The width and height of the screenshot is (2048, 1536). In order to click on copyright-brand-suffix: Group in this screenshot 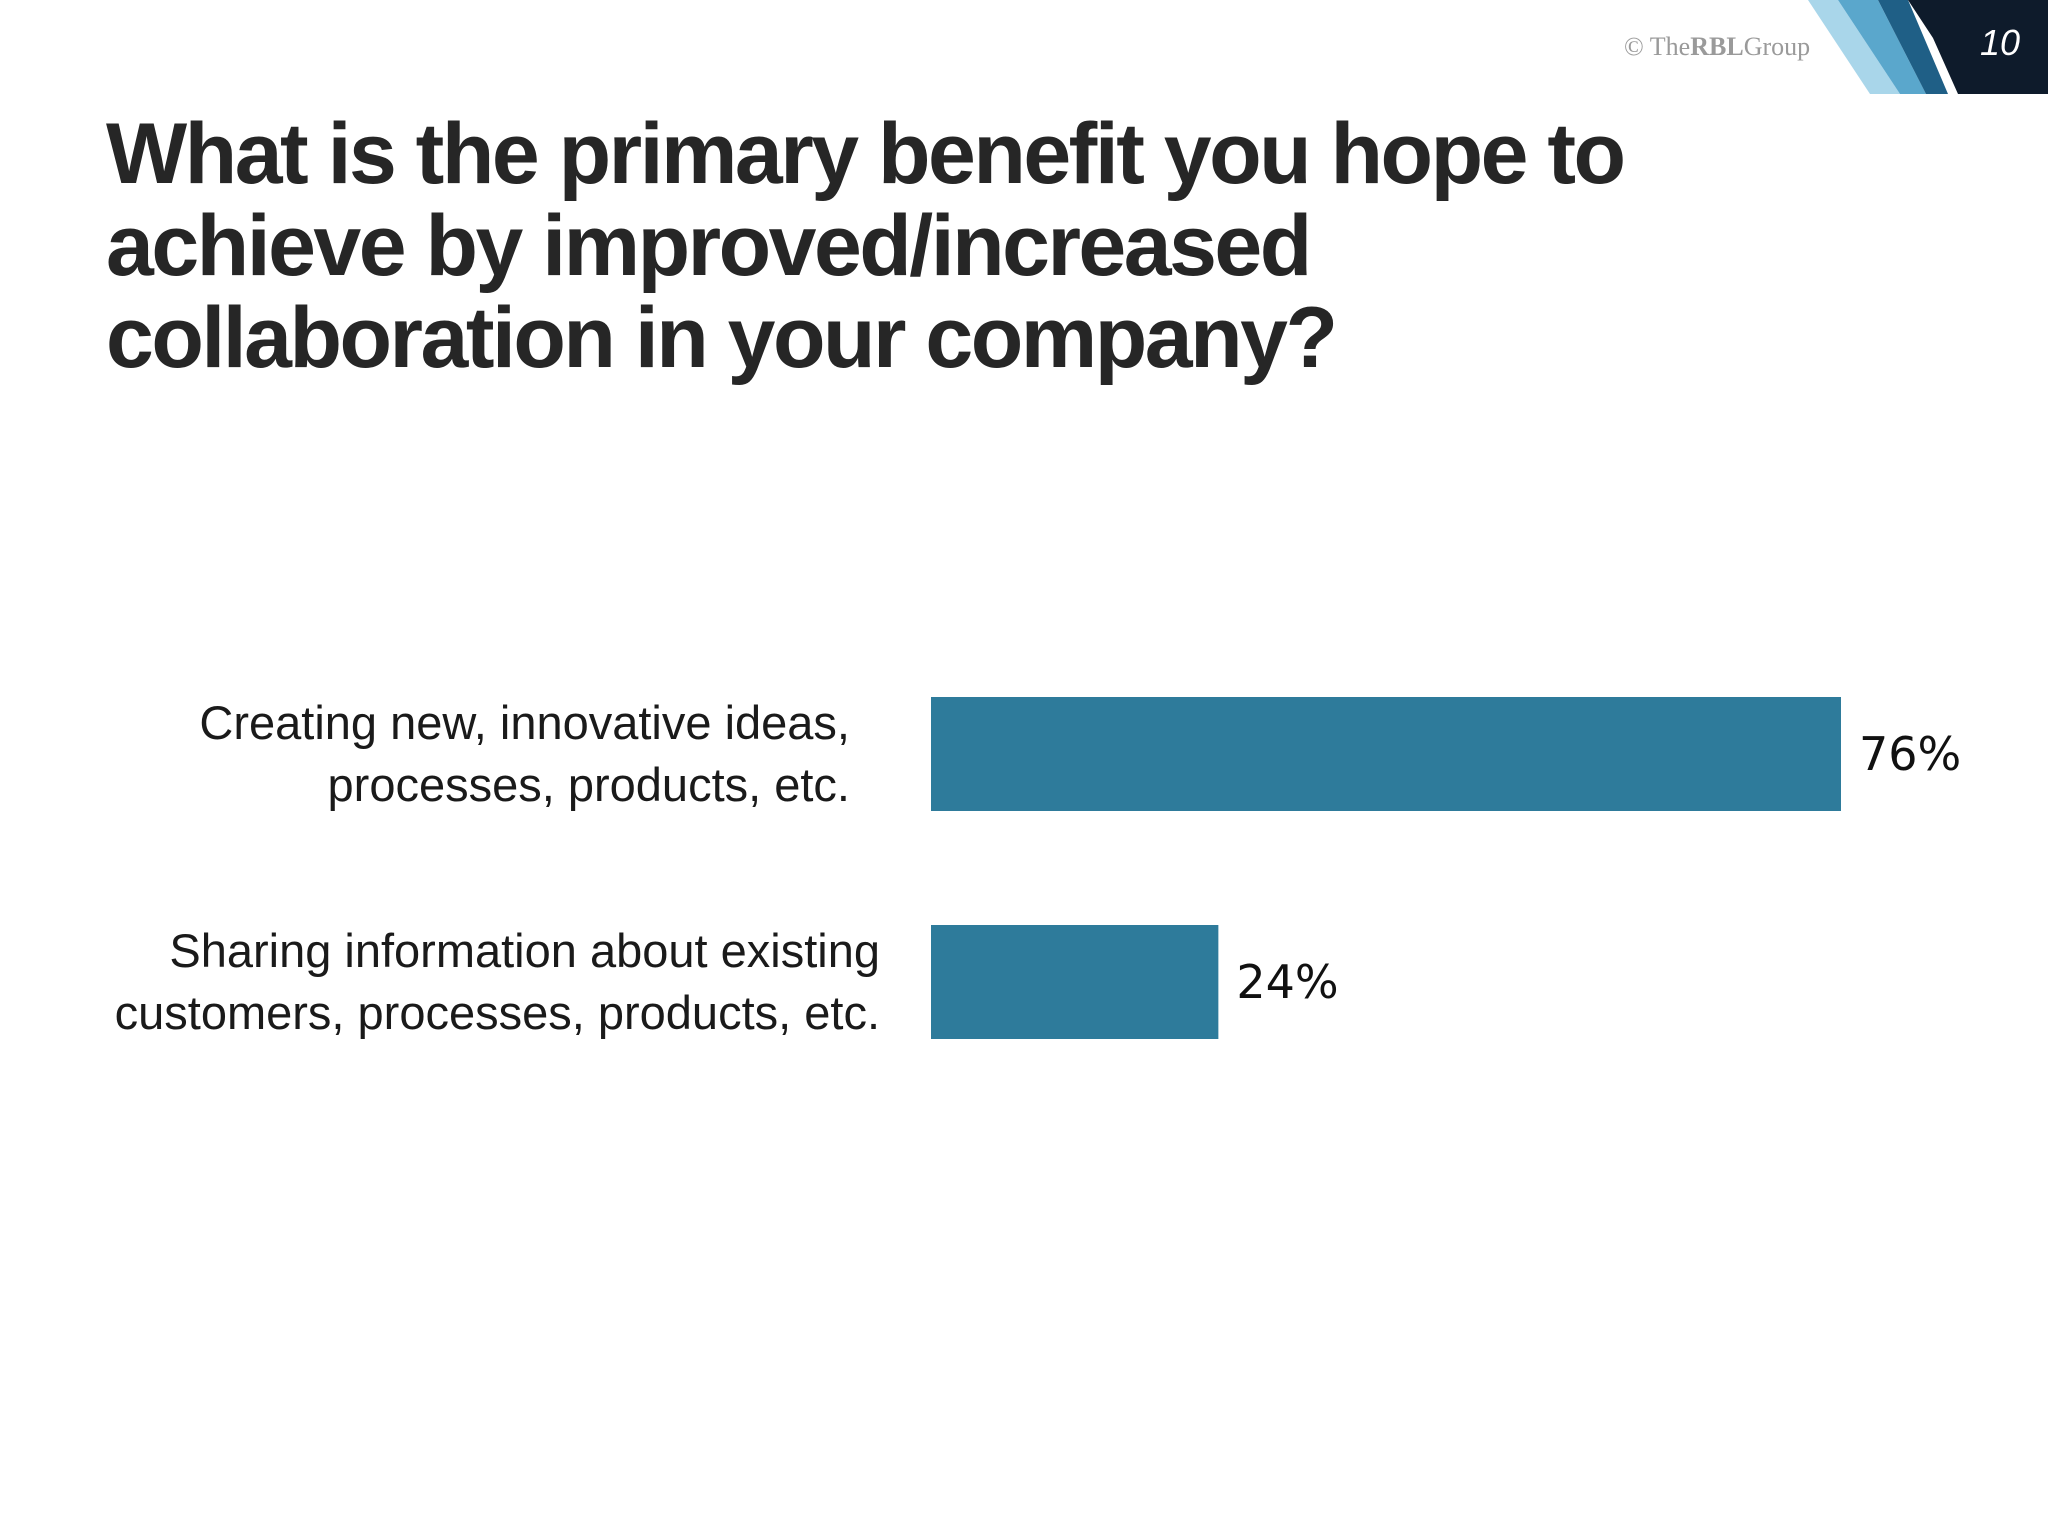, I will do `click(1777, 46)`.